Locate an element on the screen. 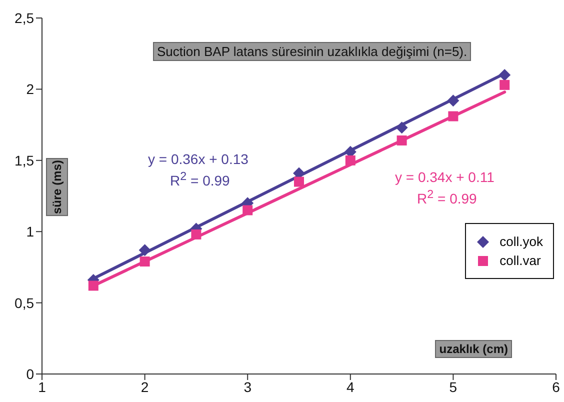 The height and width of the screenshot is (402, 564). x-tick-label: 1 is located at coordinates (42, 386).